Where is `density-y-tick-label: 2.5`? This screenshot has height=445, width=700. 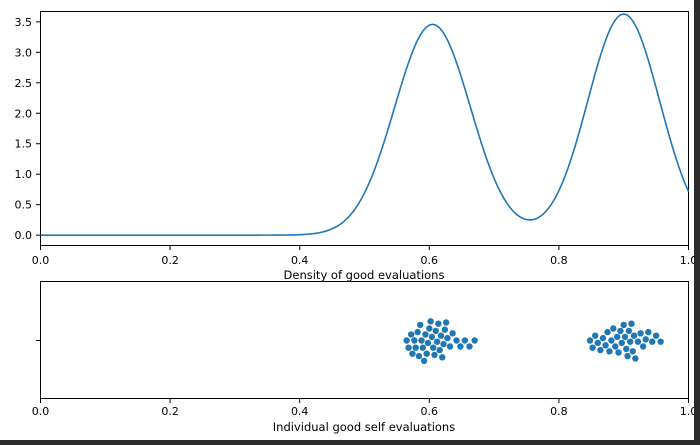 density-y-tick-label: 2.5 is located at coordinates (24, 83).